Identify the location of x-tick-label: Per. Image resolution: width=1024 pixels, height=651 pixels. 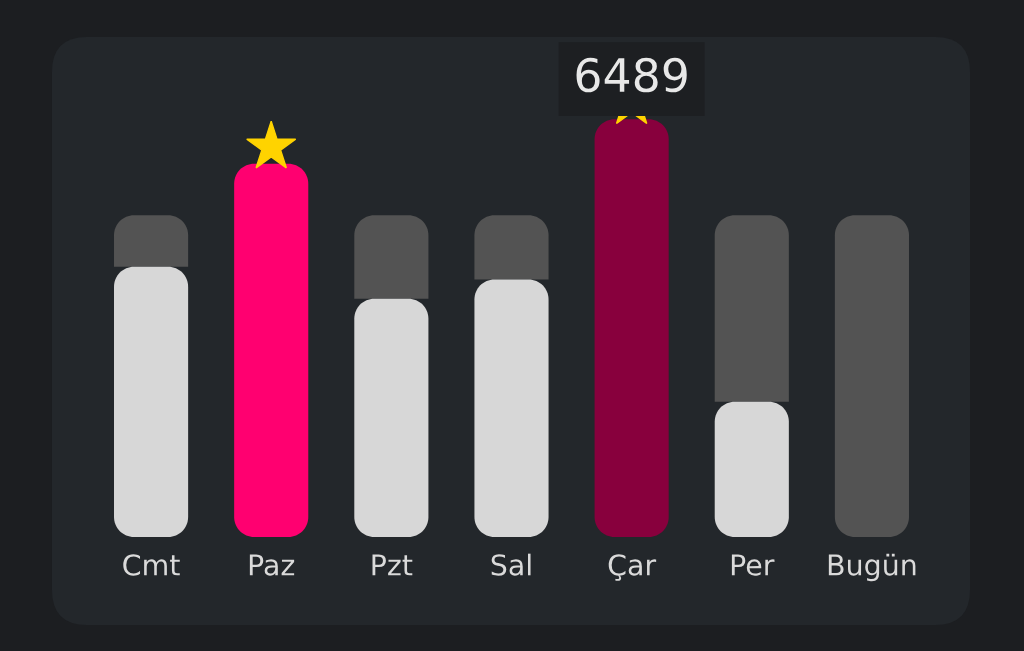
(753, 565).